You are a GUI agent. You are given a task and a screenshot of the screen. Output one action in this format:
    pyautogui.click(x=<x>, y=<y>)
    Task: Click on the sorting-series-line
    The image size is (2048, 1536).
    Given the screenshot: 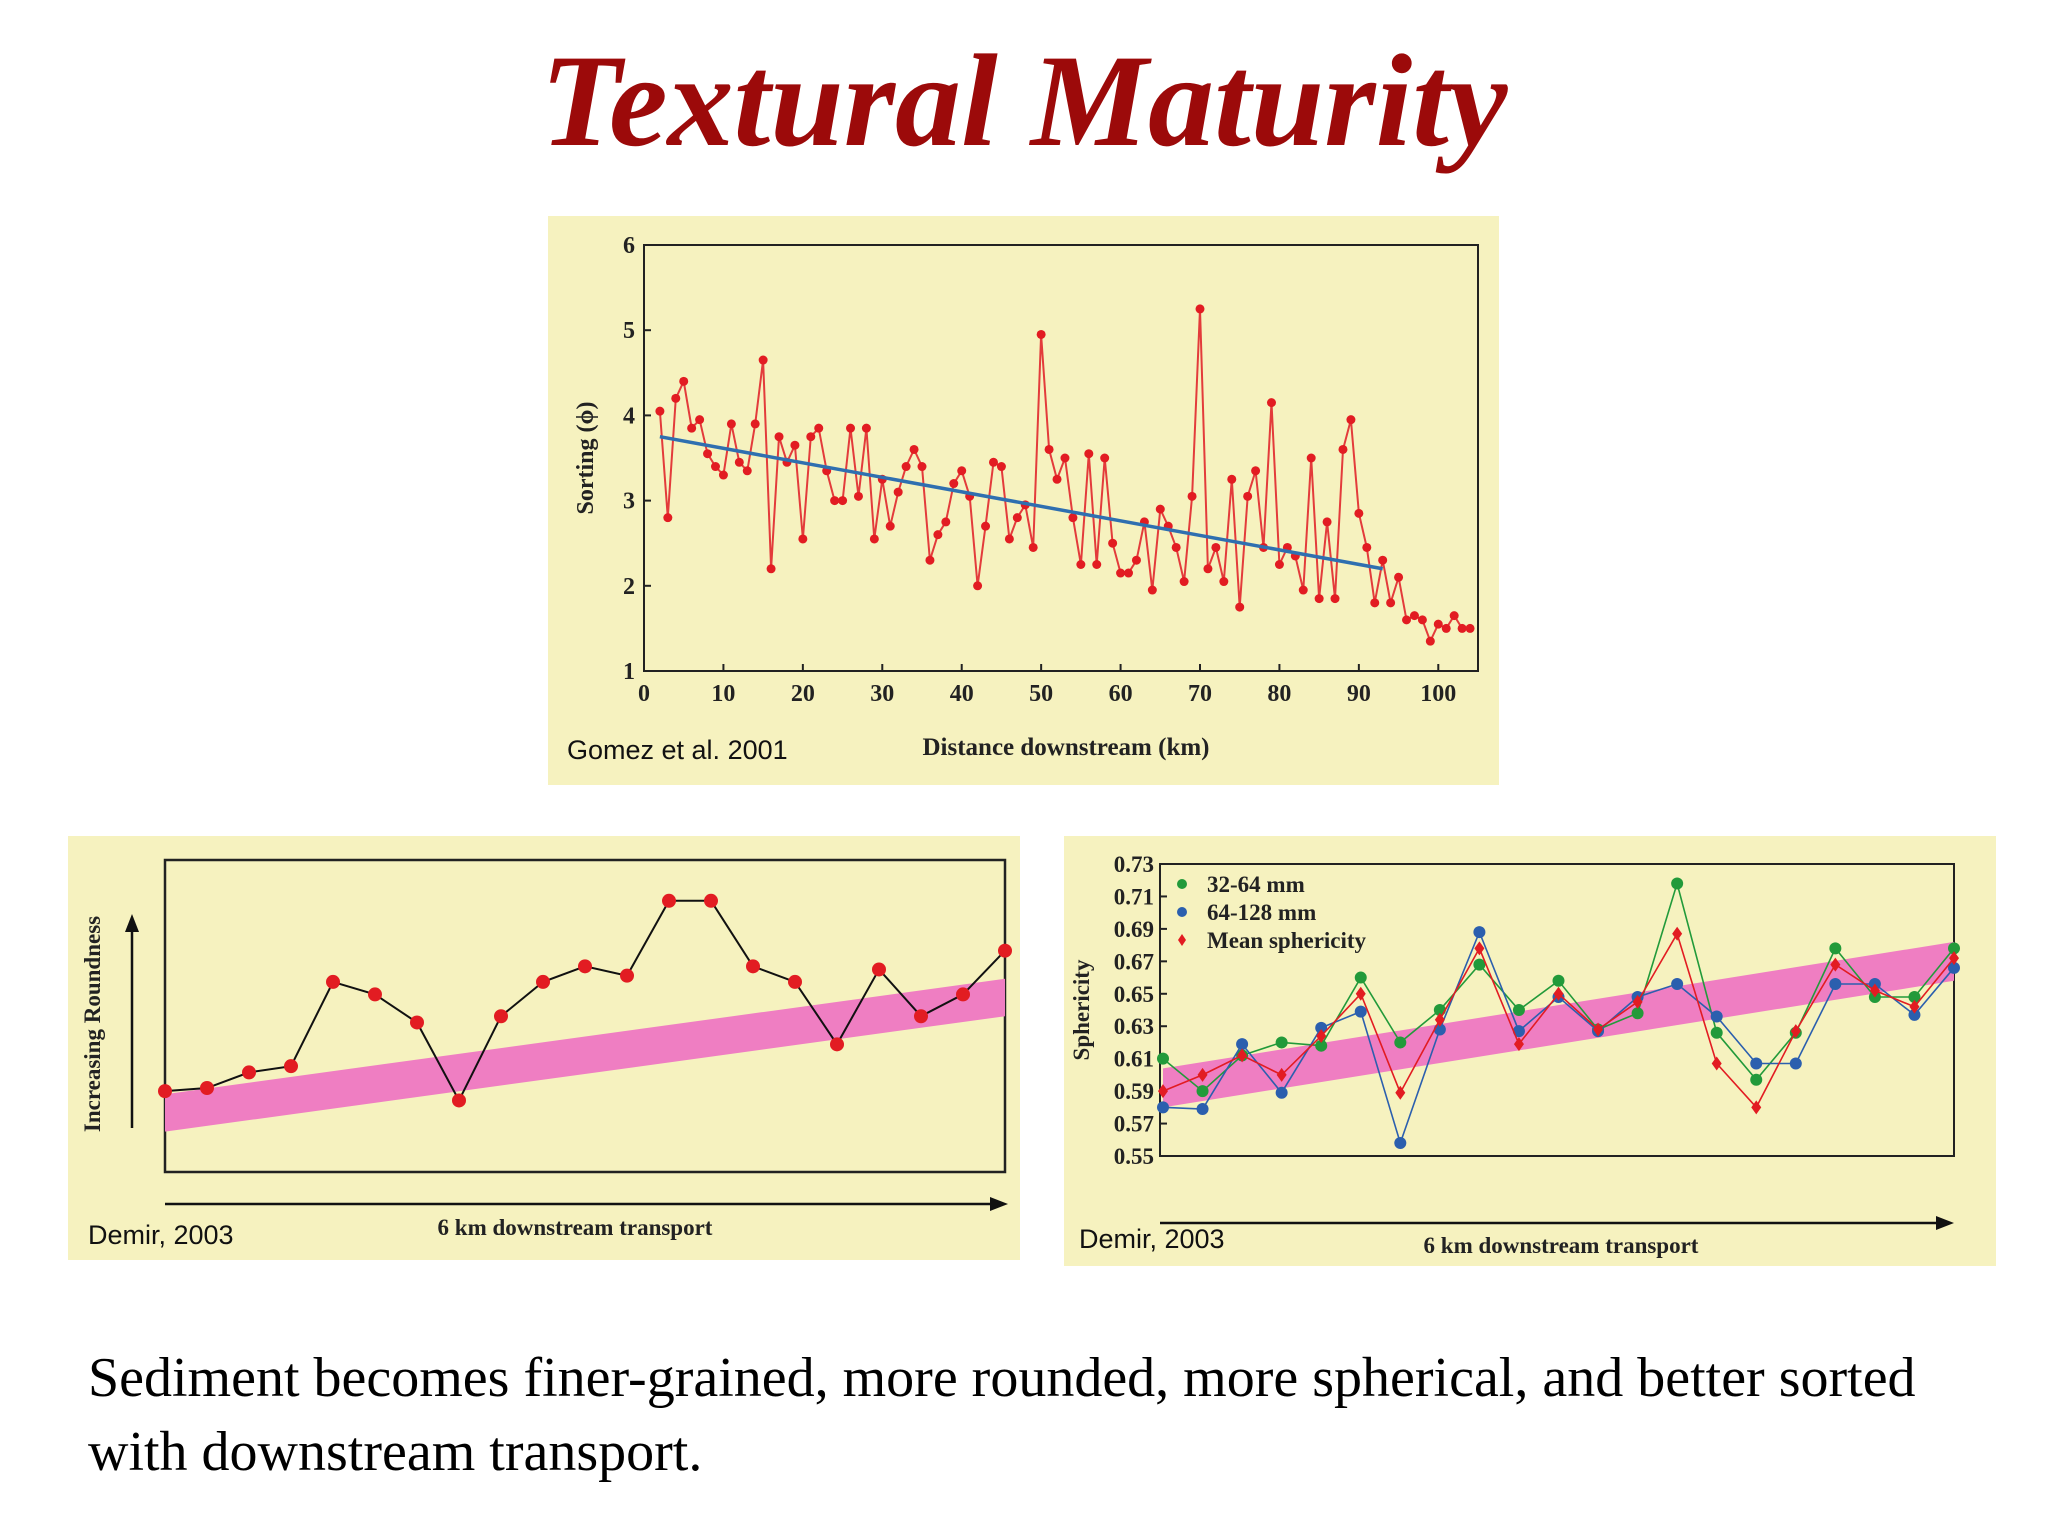 What is the action you would take?
    pyautogui.click(x=1064, y=476)
    